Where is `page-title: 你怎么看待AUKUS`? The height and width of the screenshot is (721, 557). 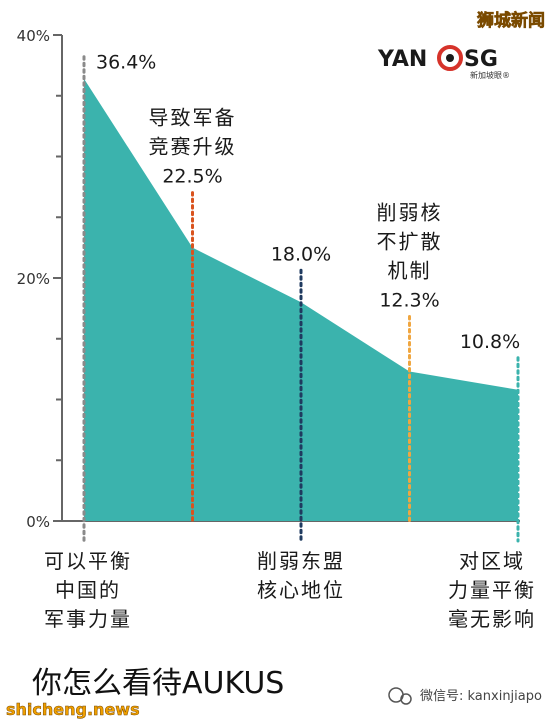 page-title: 你怎么看待AUKUS is located at coordinates (158, 683).